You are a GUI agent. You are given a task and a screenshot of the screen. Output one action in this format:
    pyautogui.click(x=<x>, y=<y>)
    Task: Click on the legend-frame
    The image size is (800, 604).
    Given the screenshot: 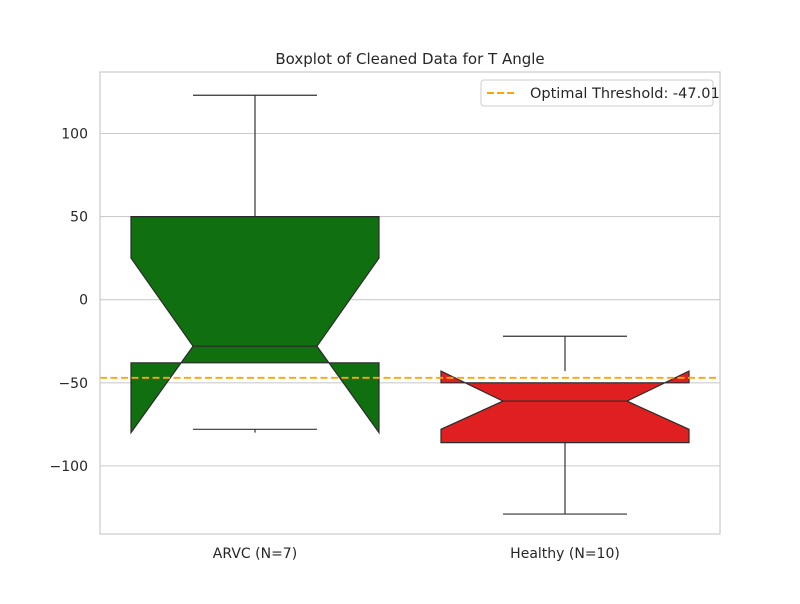 What is the action you would take?
    pyautogui.click(x=597, y=93)
    